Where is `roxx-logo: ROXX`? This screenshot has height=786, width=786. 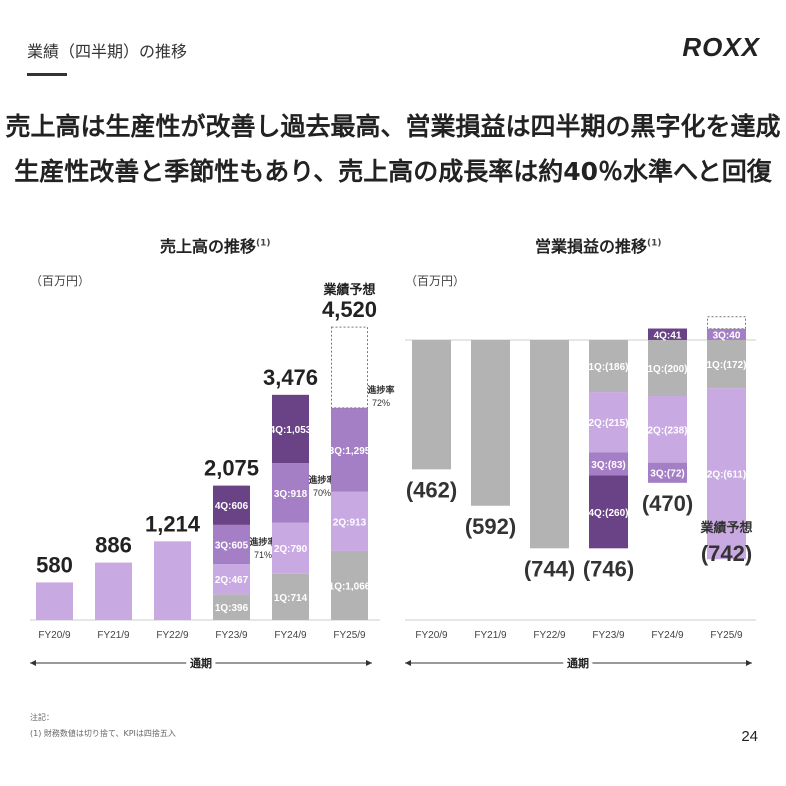
roxx-logo: ROXX is located at coordinates (721, 47).